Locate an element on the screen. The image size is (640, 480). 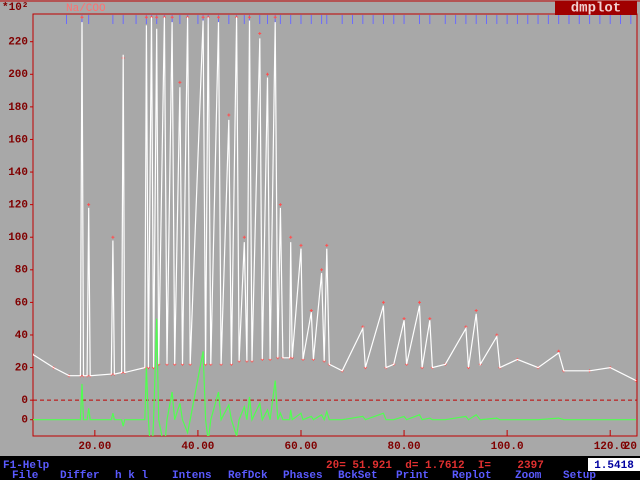
x-tick-label: 80.00 is located at coordinates (404, 447).